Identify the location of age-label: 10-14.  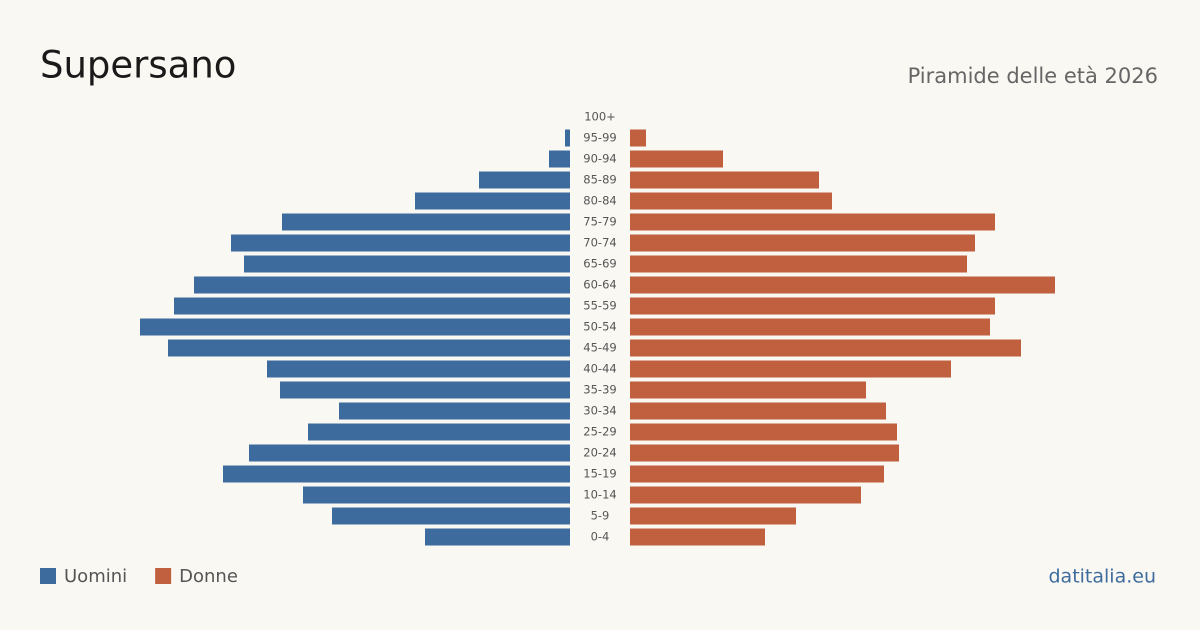
(599, 495).